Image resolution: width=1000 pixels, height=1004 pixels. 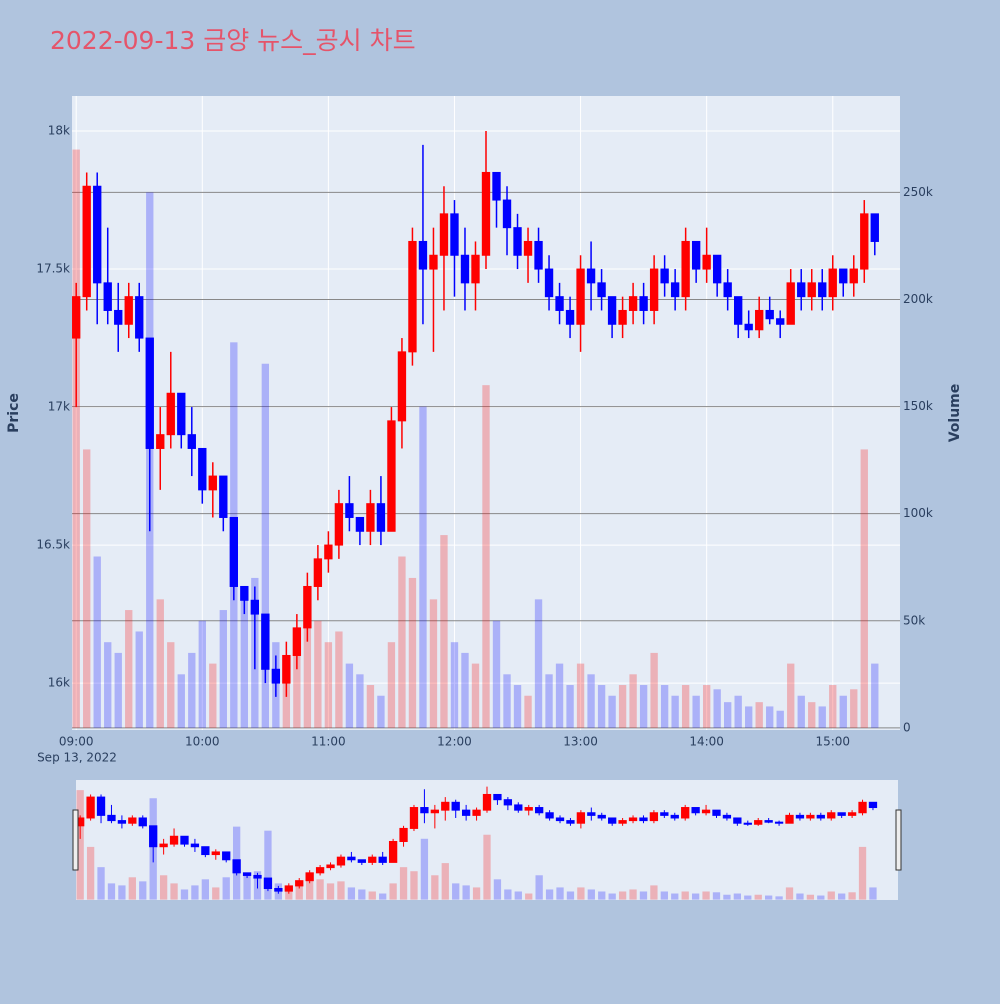 I want to click on rangeslider-handle-right, so click(x=898, y=840).